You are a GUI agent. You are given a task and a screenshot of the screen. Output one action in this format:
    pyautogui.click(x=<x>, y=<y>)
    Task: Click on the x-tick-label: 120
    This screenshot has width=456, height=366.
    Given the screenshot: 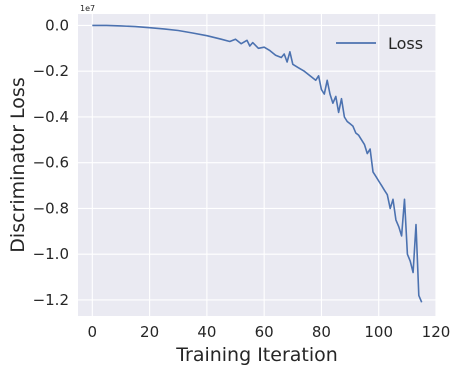 What is the action you would take?
    pyautogui.click(x=436, y=332)
    